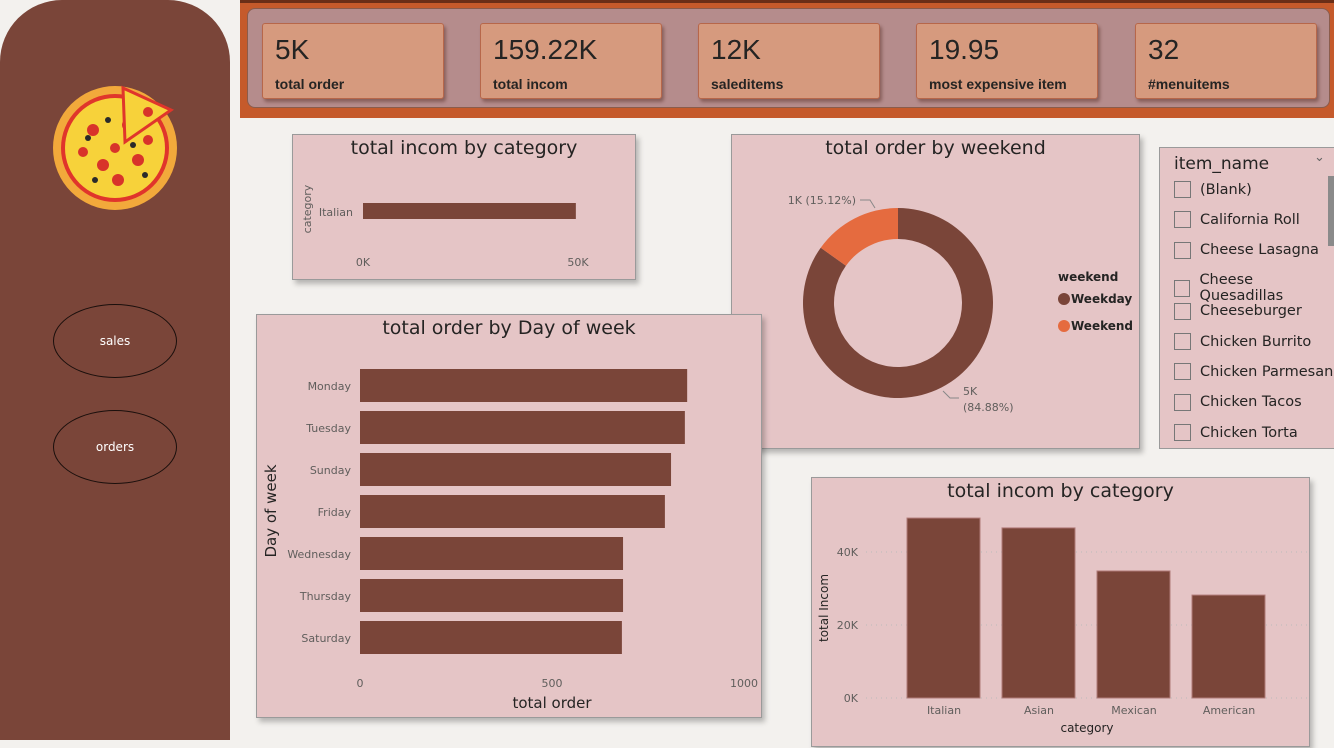 The width and height of the screenshot is (1334, 748). Describe the element at coordinates (1007, 61) in the screenshot. I see `kpi-card-most-expensive: 19.95 most expensive item` at that location.